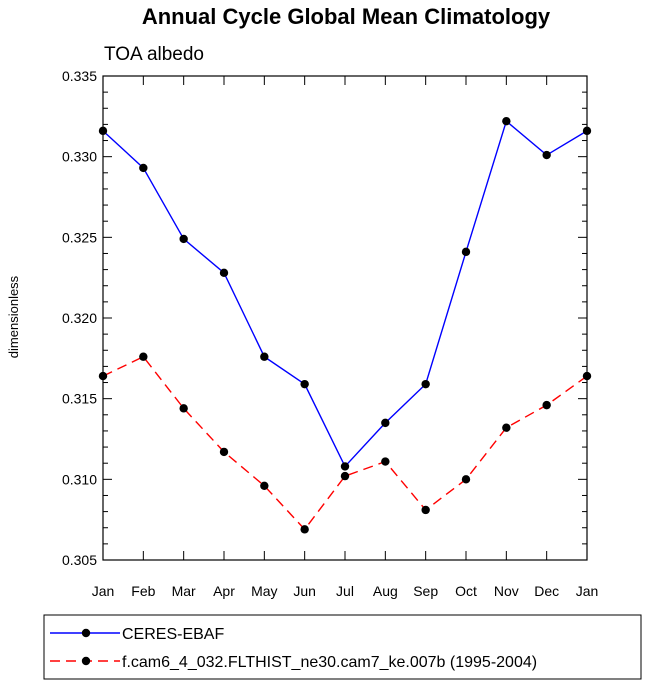  Describe the element at coordinates (425, 591) in the screenshot. I see `x-tick-label: Sep` at that location.